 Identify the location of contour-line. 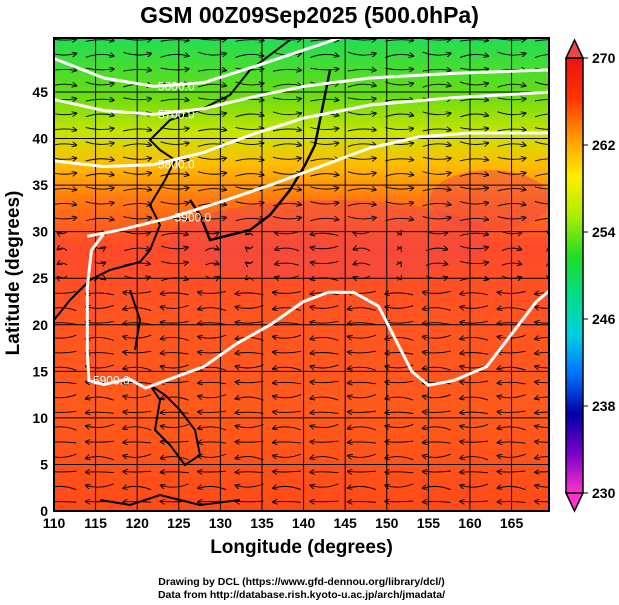
(199, 63).